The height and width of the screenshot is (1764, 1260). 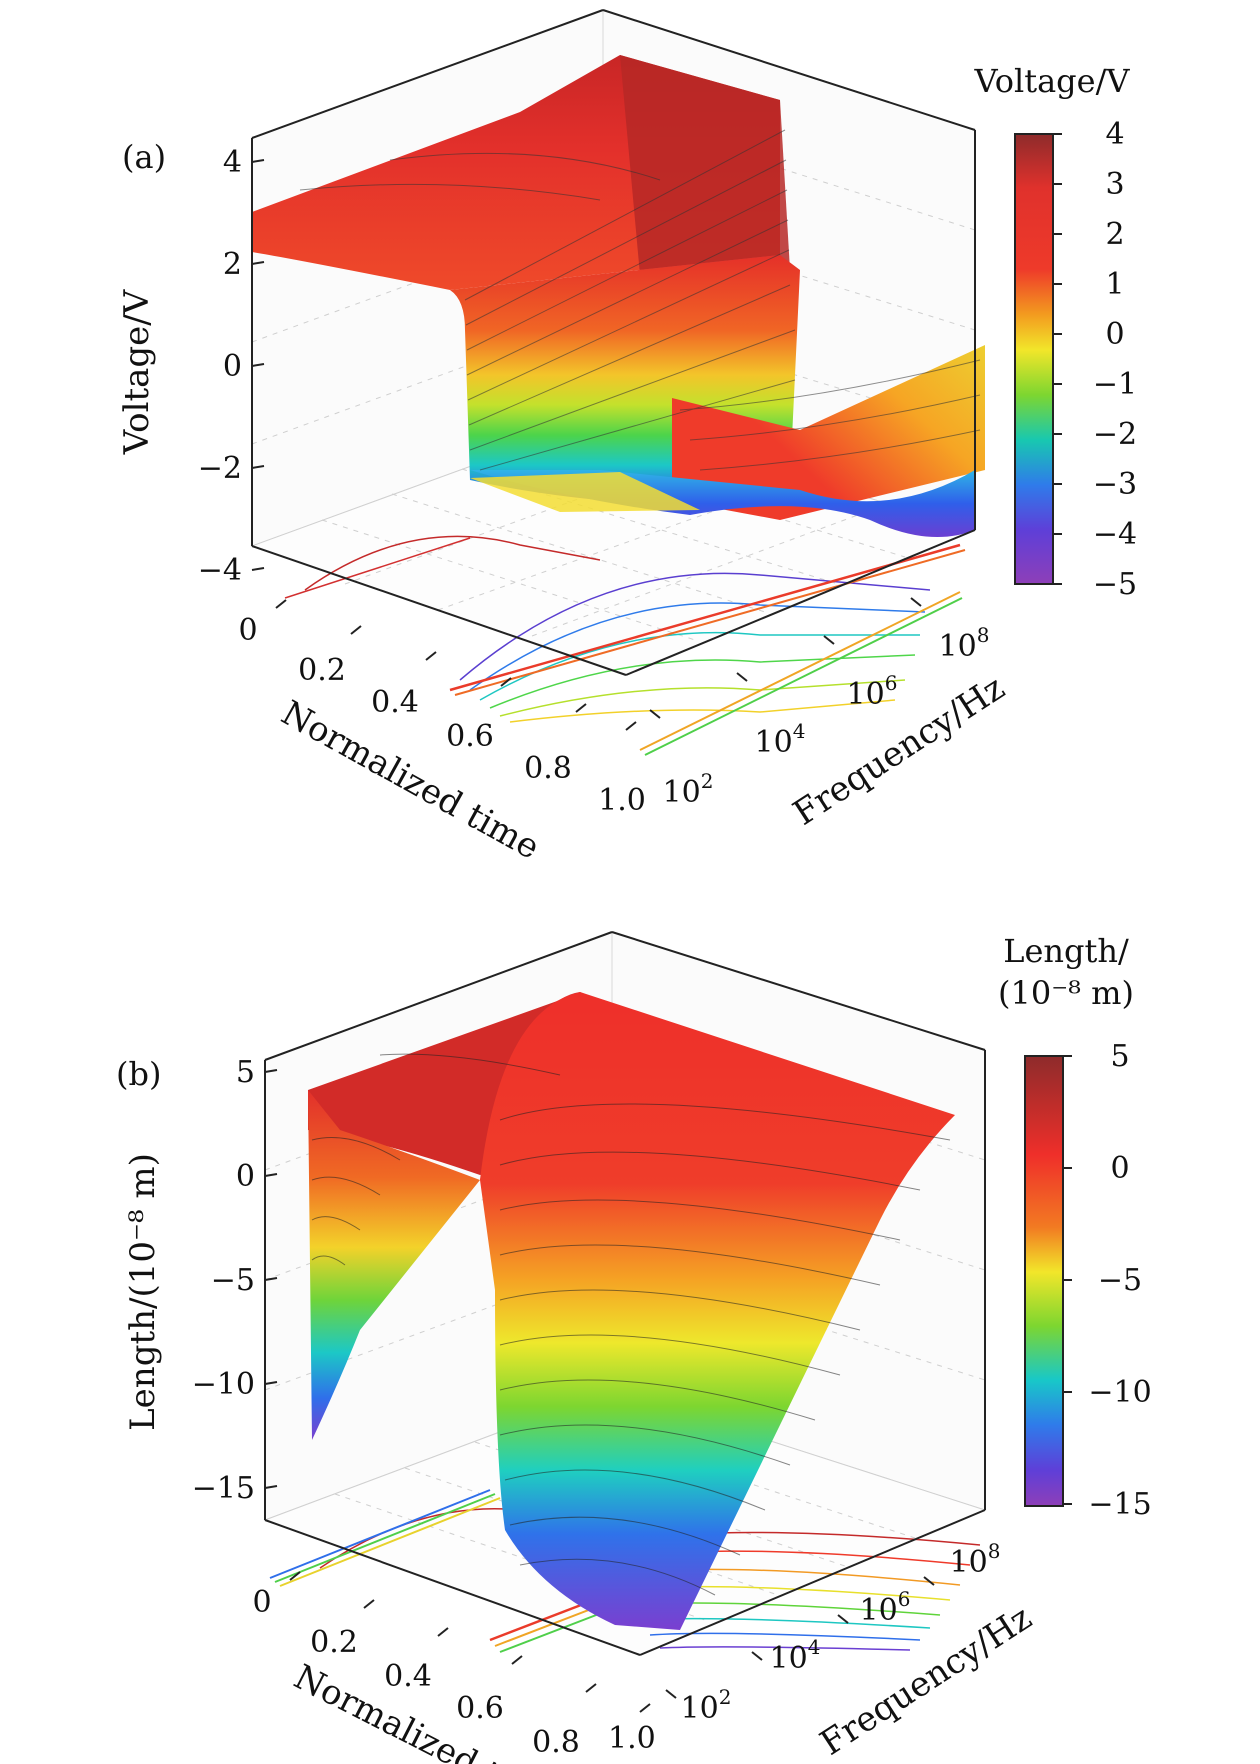 What do you see at coordinates (872, 691) in the screenshot?
I see `y-tick-a-2: 10⁶` at bounding box center [872, 691].